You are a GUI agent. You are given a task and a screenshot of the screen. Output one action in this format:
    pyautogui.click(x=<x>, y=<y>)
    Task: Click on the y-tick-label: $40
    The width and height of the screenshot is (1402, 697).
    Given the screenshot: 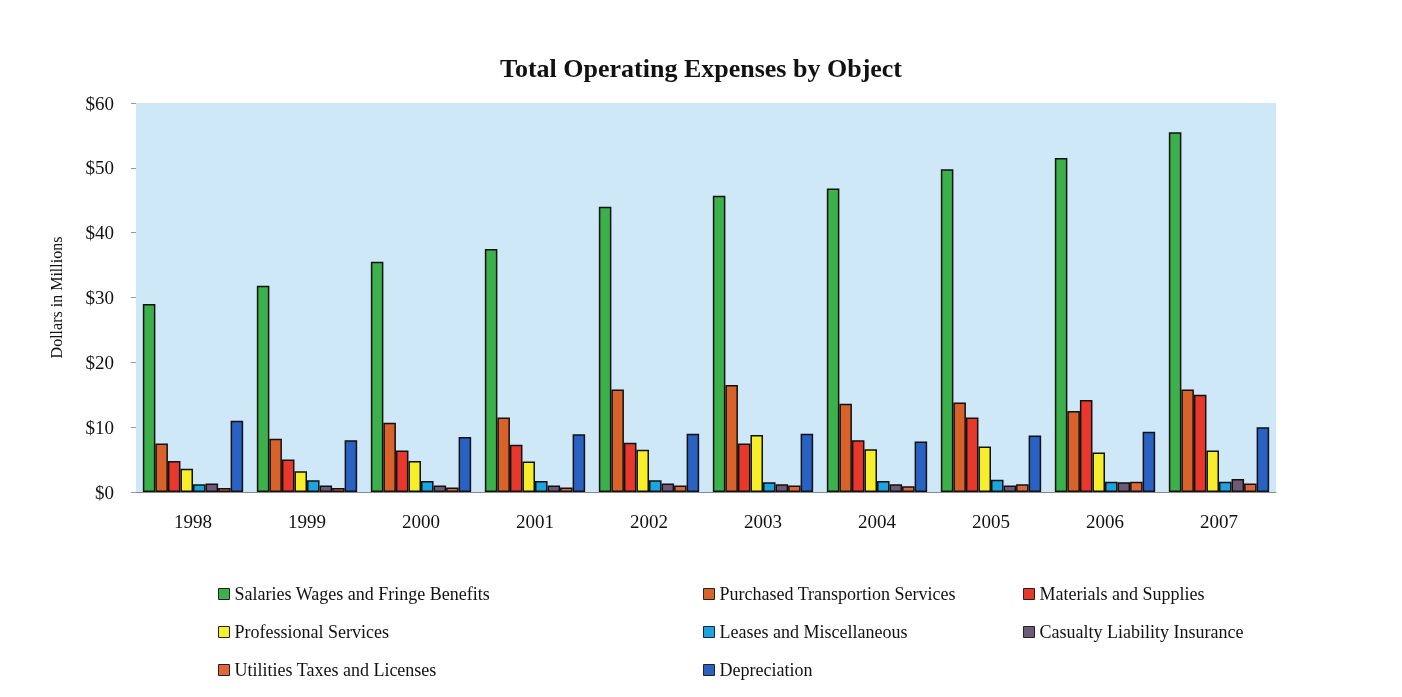 What is the action you would take?
    pyautogui.click(x=99, y=233)
    